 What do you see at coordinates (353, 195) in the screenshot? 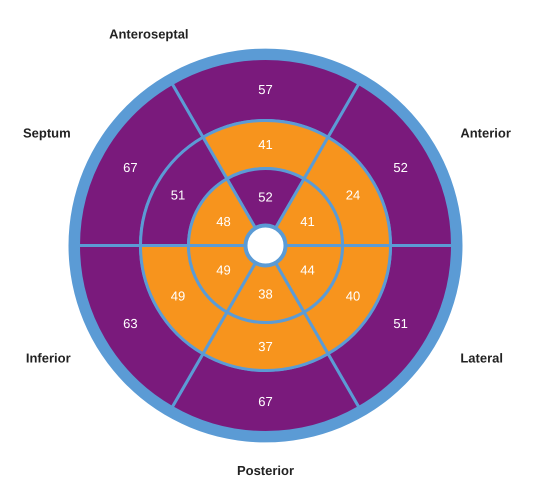
I see `data-label: 24` at bounding box center [353, 195].